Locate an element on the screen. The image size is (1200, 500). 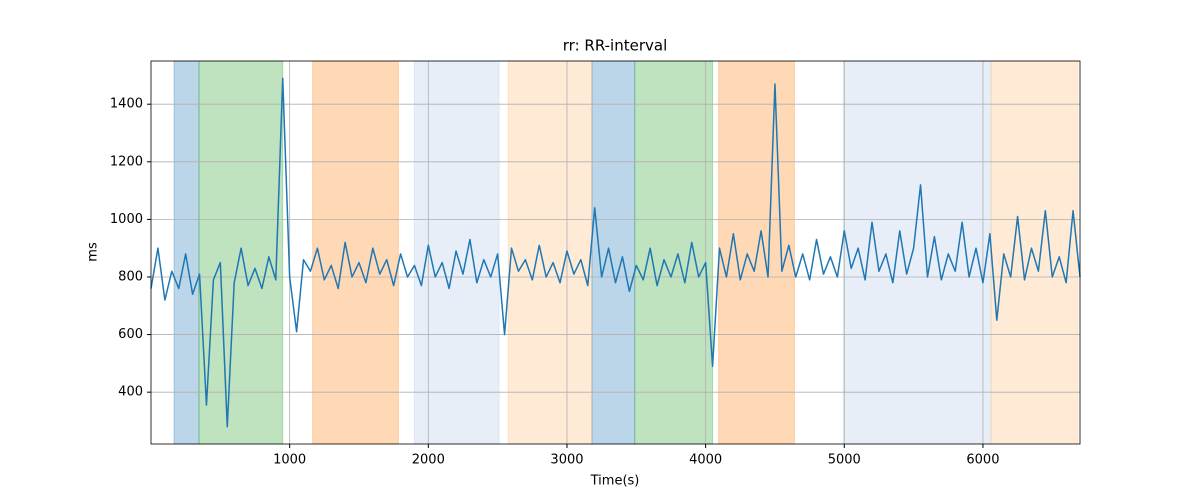
y-tick-label: 1000 is located at coordinates (126, 219).